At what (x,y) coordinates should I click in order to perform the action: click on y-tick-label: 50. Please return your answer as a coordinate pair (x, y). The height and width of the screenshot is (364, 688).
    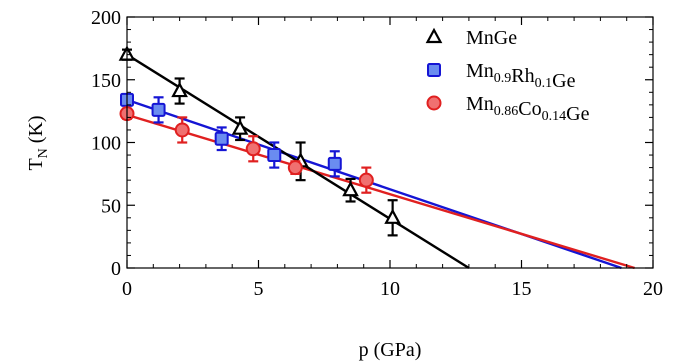
    Looking at the image, I should click on (111, 206).